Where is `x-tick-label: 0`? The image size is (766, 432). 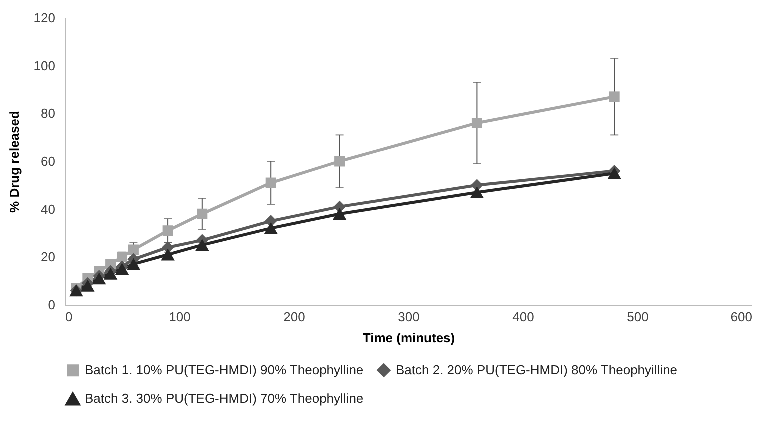 x-tick-label: 0 is located at coordinates (69, 317).